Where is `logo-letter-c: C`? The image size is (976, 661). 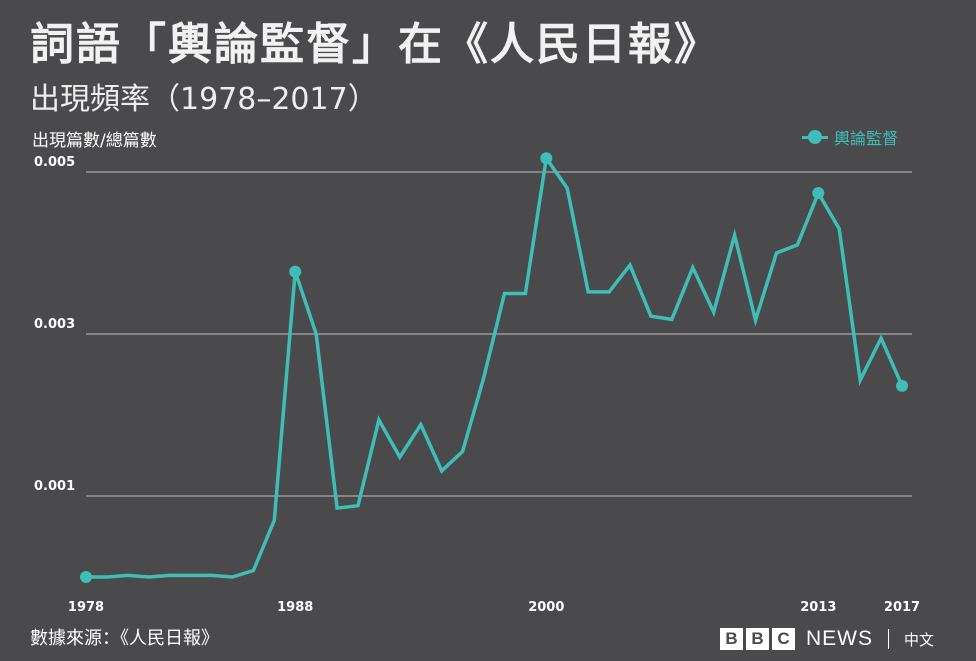 logo-letter-c: C is located at coordinates (783, 639).